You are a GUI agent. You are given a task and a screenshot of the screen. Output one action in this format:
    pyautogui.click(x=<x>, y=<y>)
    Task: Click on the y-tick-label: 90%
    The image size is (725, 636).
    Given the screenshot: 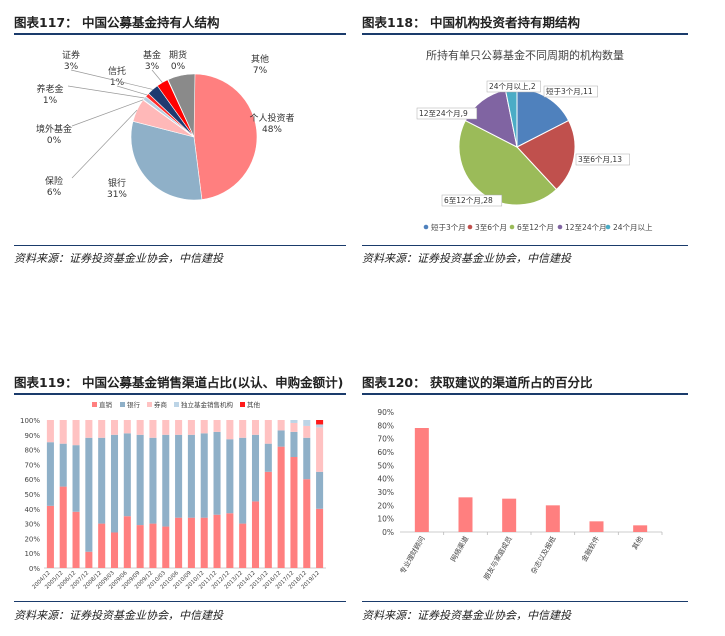 What is the action you would take?
    pyautogui.click(x=32, y=436)
    